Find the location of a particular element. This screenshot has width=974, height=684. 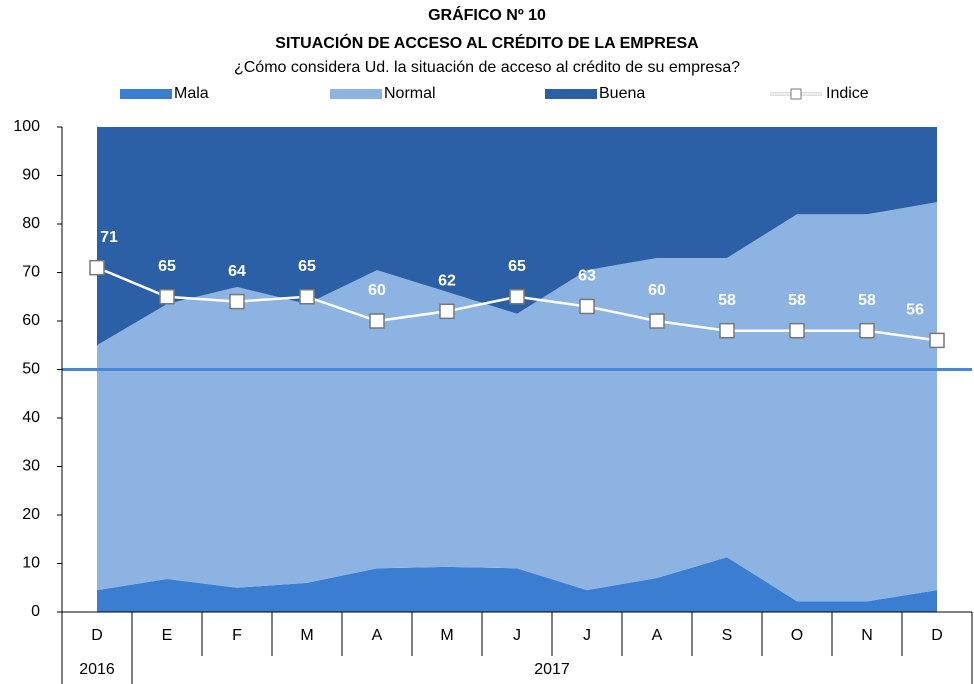

x-tick-label: E is located at coordinates (167, 635).